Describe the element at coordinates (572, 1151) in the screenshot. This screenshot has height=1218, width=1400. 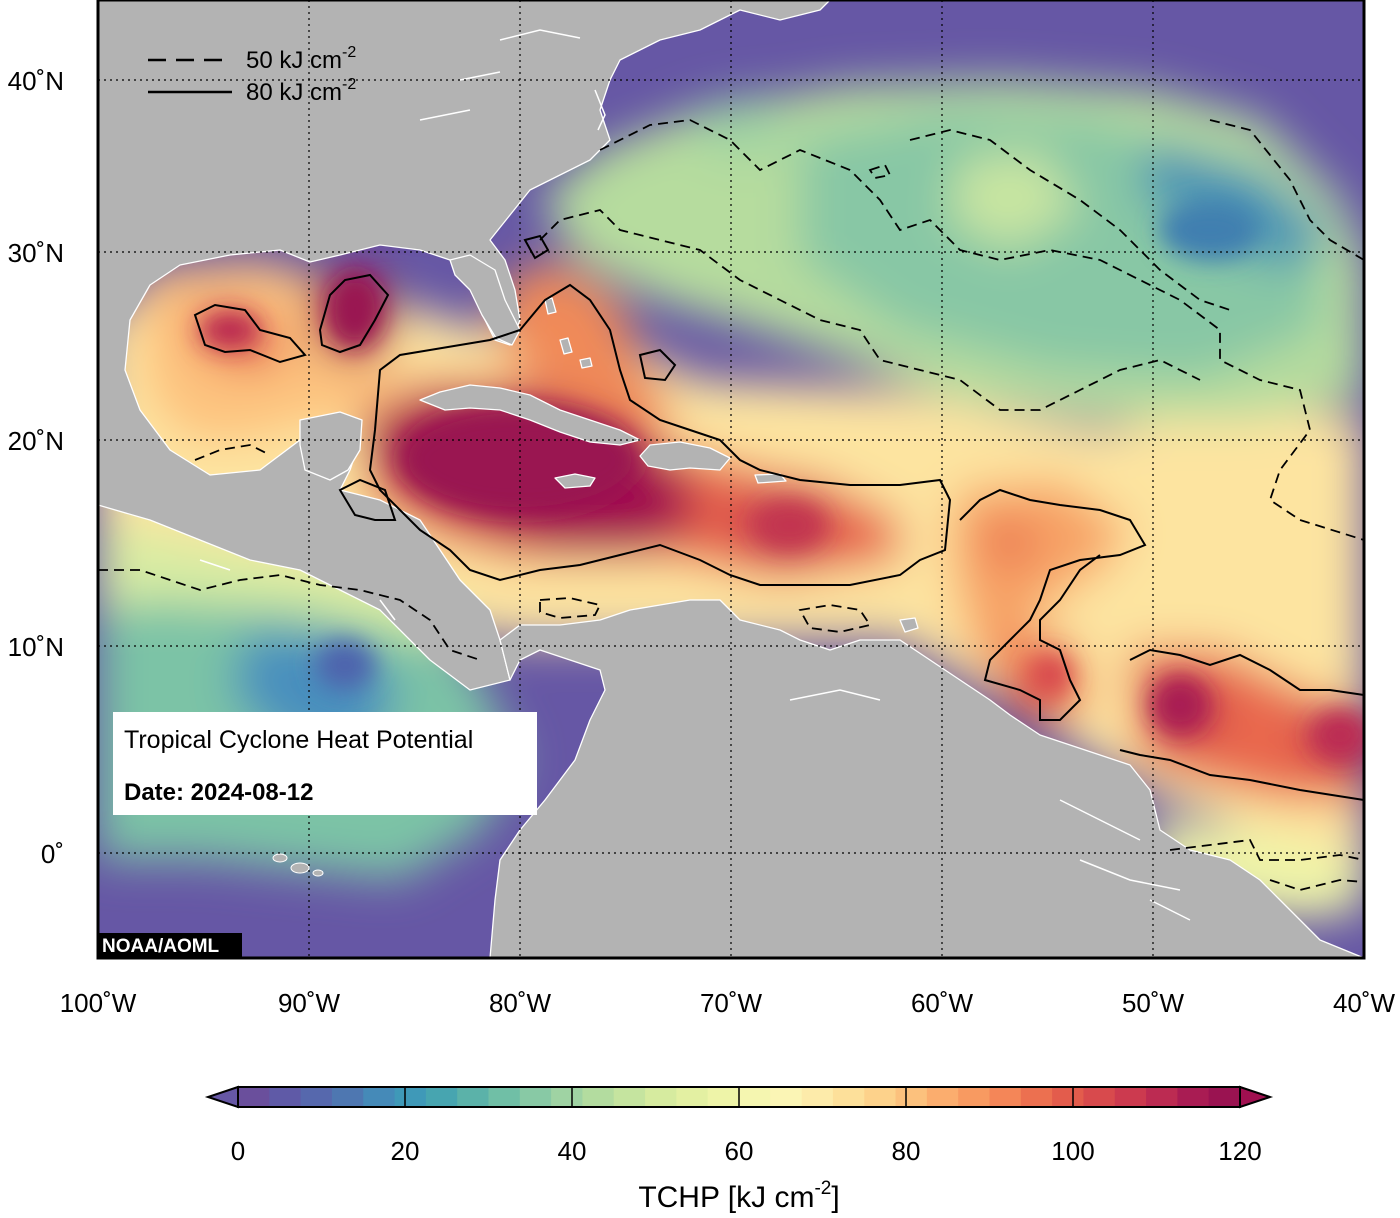
I see `colorbar-tick-label: 40` at that location.